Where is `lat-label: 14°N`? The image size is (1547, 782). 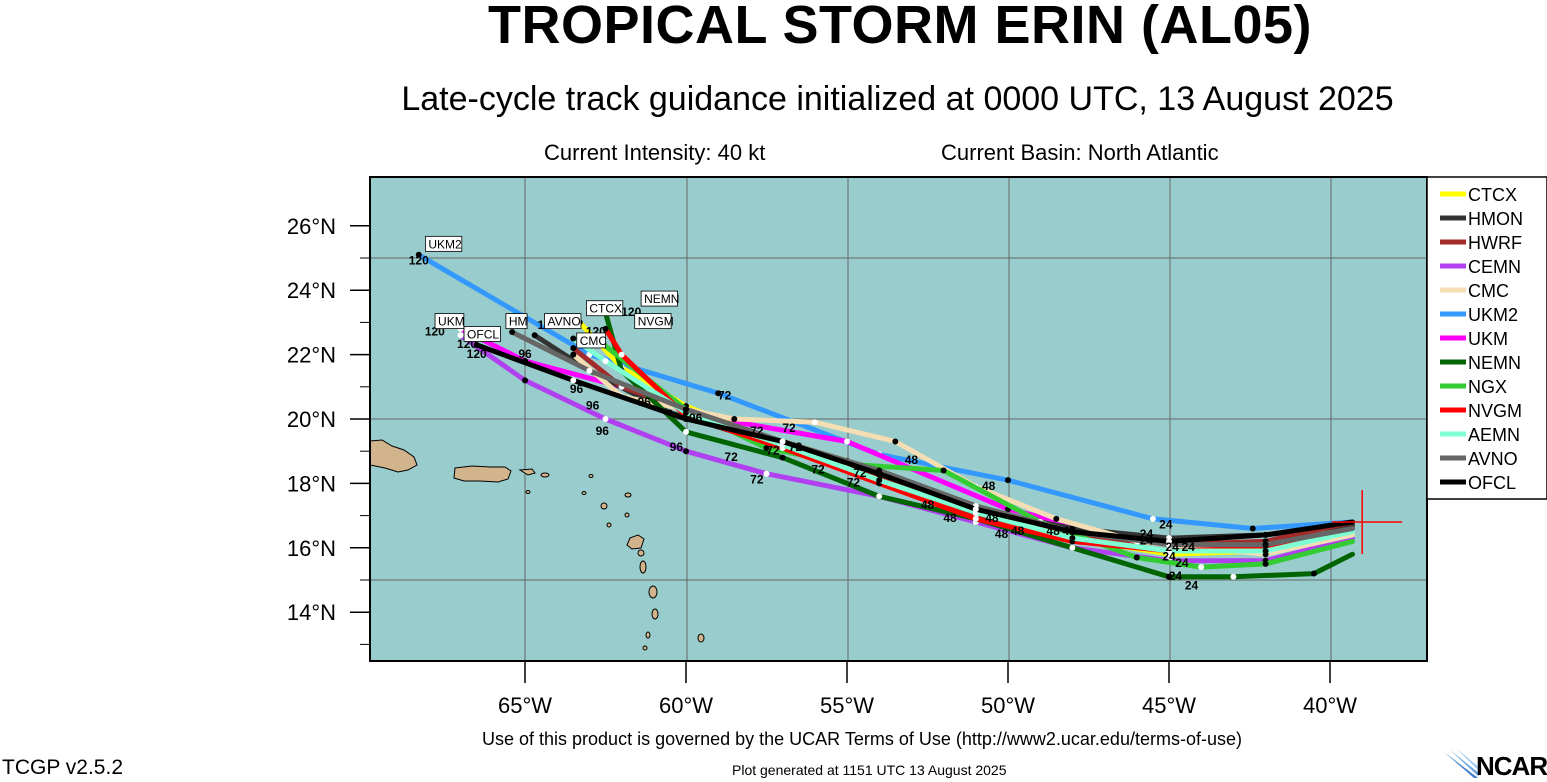
lat-label: 14°N is located at coordinates (311, 612).